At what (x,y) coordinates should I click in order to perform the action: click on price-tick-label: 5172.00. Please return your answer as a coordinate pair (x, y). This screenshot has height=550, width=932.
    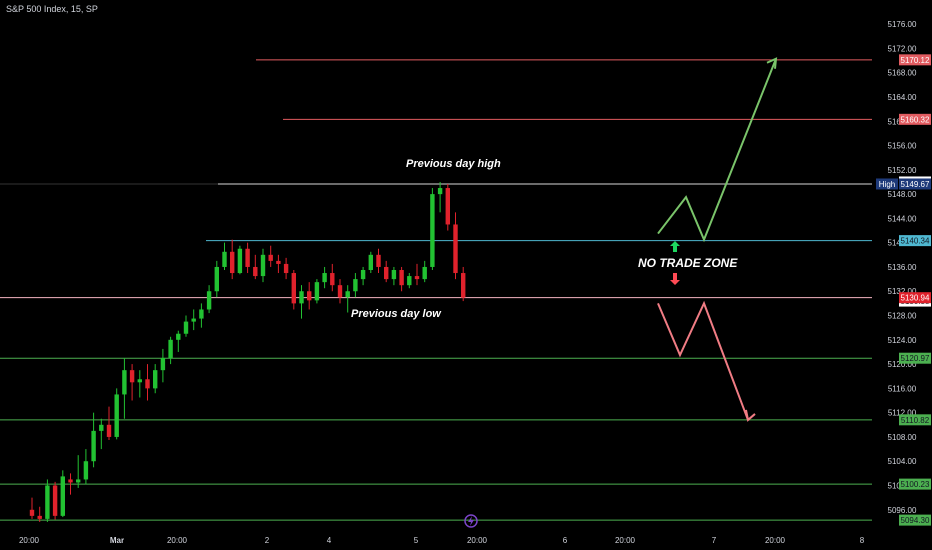
    Looking at the image, I should click on (902, 48).